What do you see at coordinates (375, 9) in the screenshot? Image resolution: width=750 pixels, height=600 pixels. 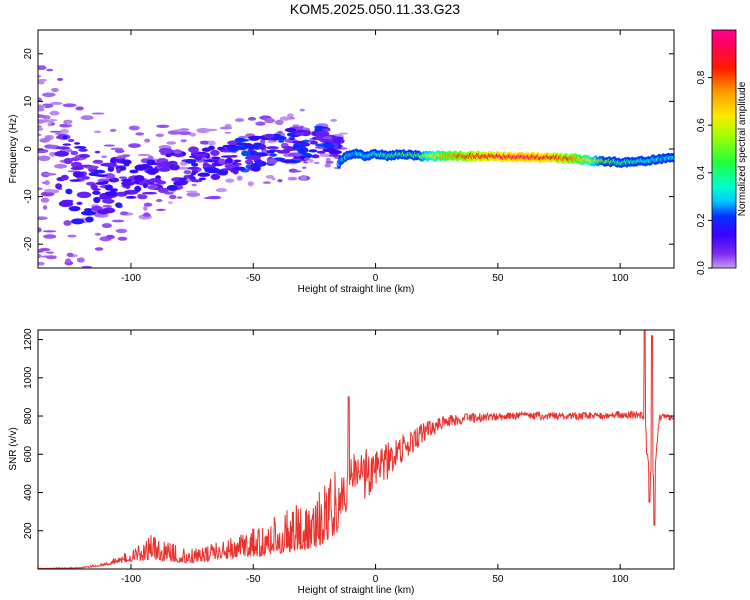 I see `chart-title: KOM5.2025.050.11.33.G23` at bounding box center [375, 9].